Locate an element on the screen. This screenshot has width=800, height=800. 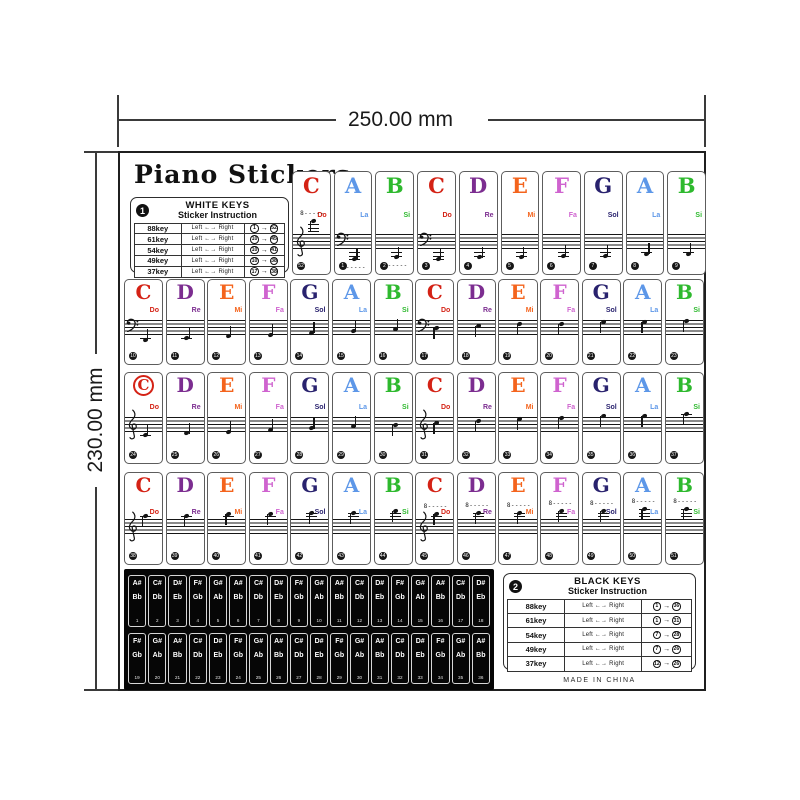
white-key-sticker-8: A La 8 is located at coordinates (645, 223).